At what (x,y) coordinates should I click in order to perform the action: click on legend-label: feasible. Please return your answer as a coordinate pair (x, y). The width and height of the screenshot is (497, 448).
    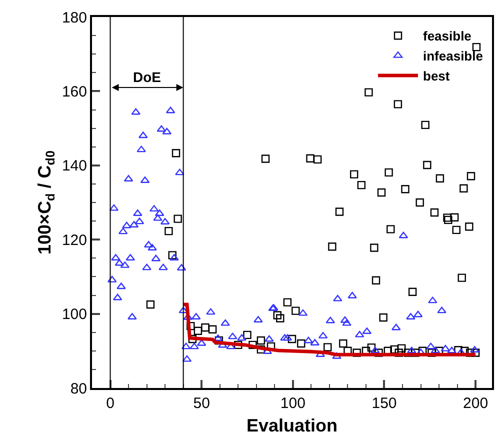
    Looking at the image, I should click on (447, 36).